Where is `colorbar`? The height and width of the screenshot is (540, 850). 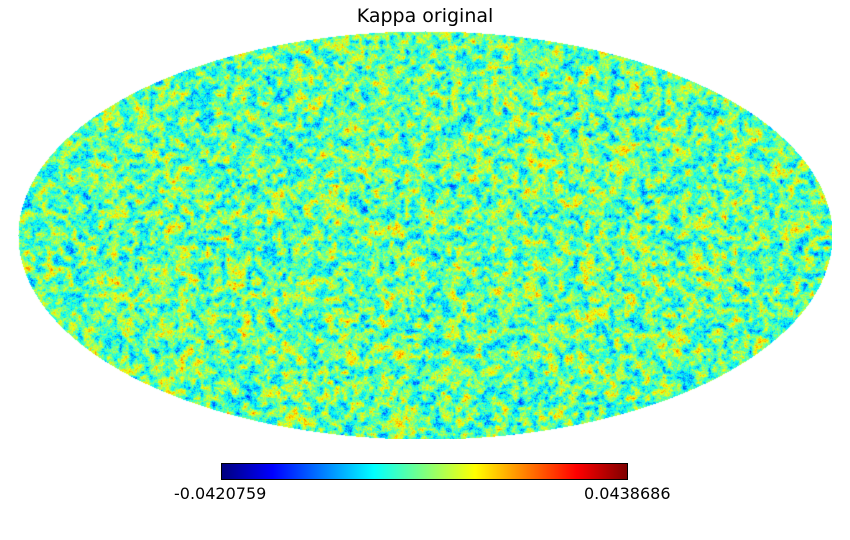
colorbar is located at coordinates (424, 471).